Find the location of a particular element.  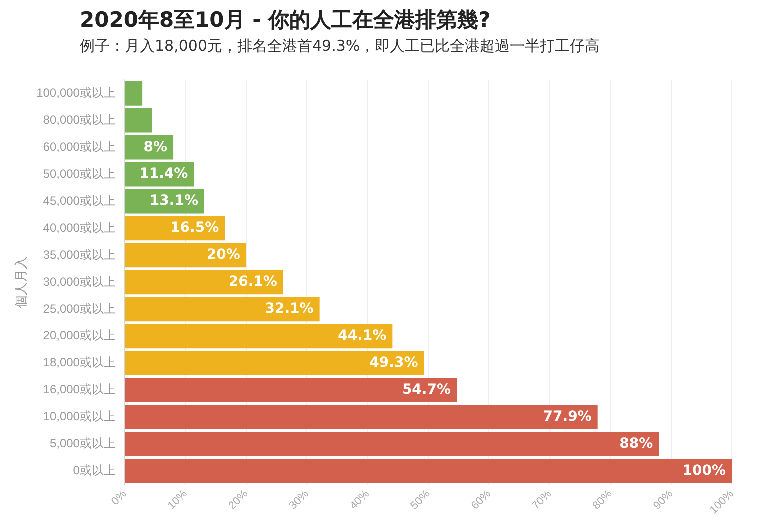

x-tick-label: 90% is located at coordinates (664, 500).